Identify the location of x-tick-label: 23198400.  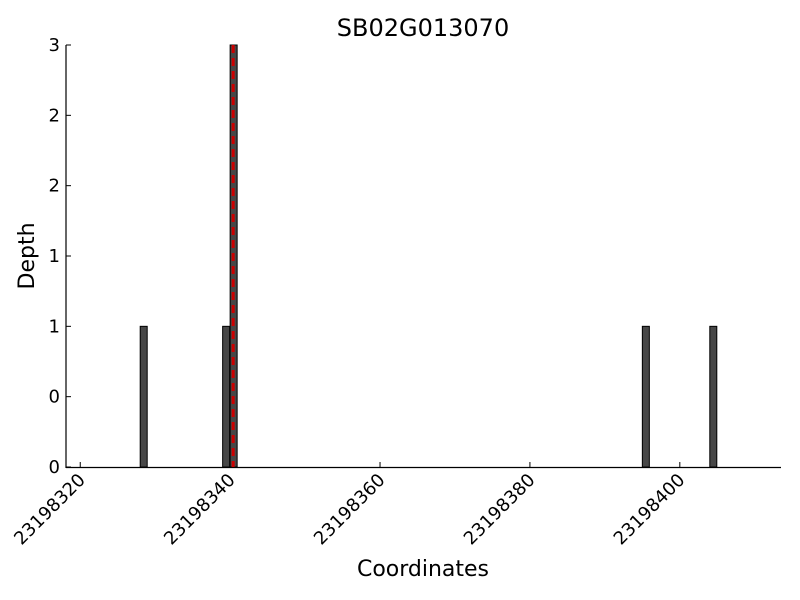
(650, 510).